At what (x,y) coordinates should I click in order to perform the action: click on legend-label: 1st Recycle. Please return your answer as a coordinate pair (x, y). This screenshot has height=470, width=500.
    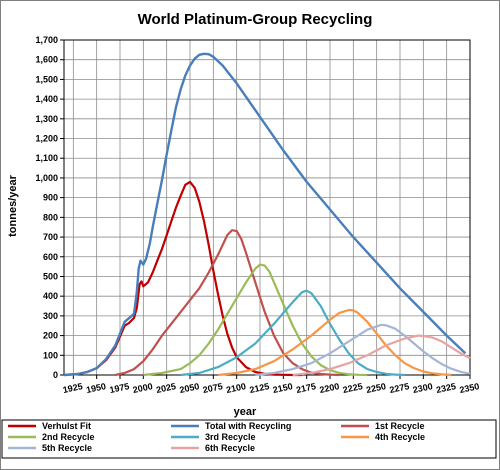
    Looking at the image, I should click on (400, 426).